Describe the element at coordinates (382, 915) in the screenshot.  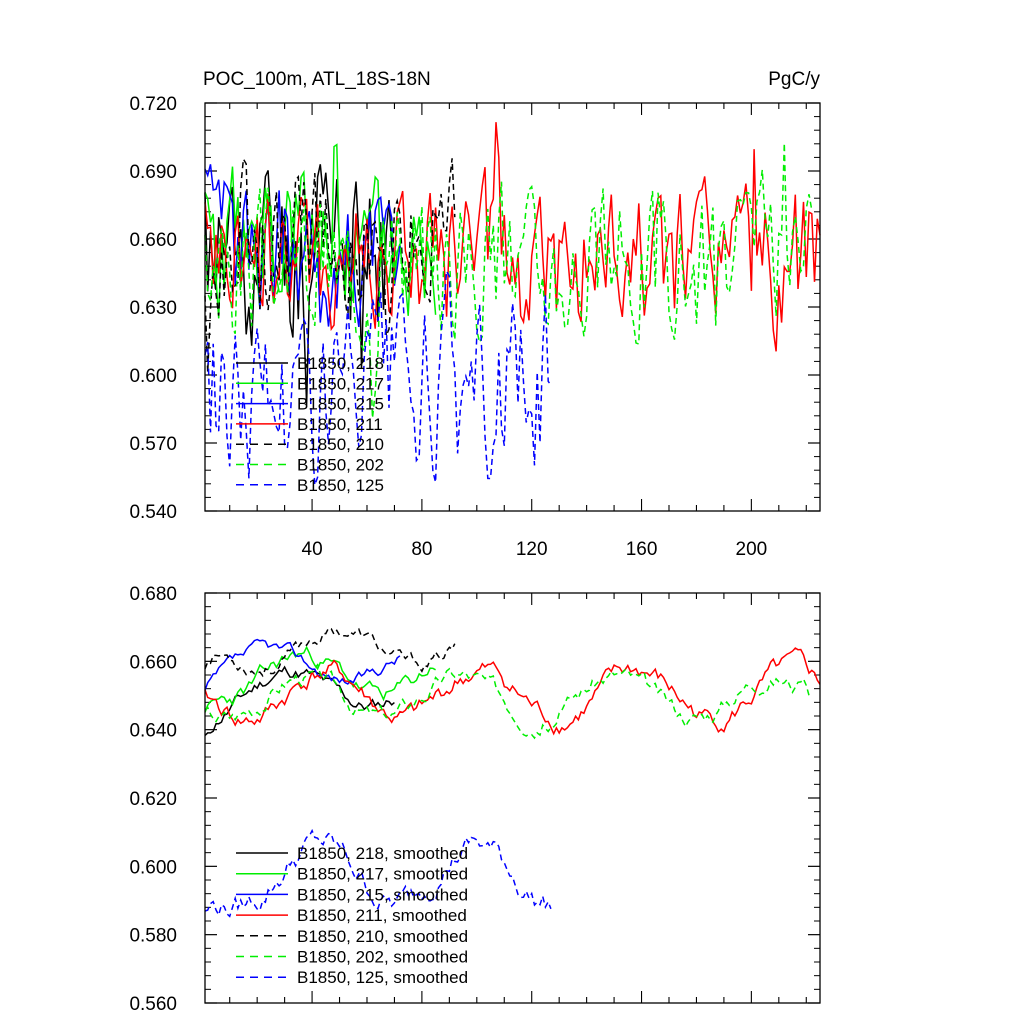
I see `legend-label: B1850, 211, smoothed` at that location.